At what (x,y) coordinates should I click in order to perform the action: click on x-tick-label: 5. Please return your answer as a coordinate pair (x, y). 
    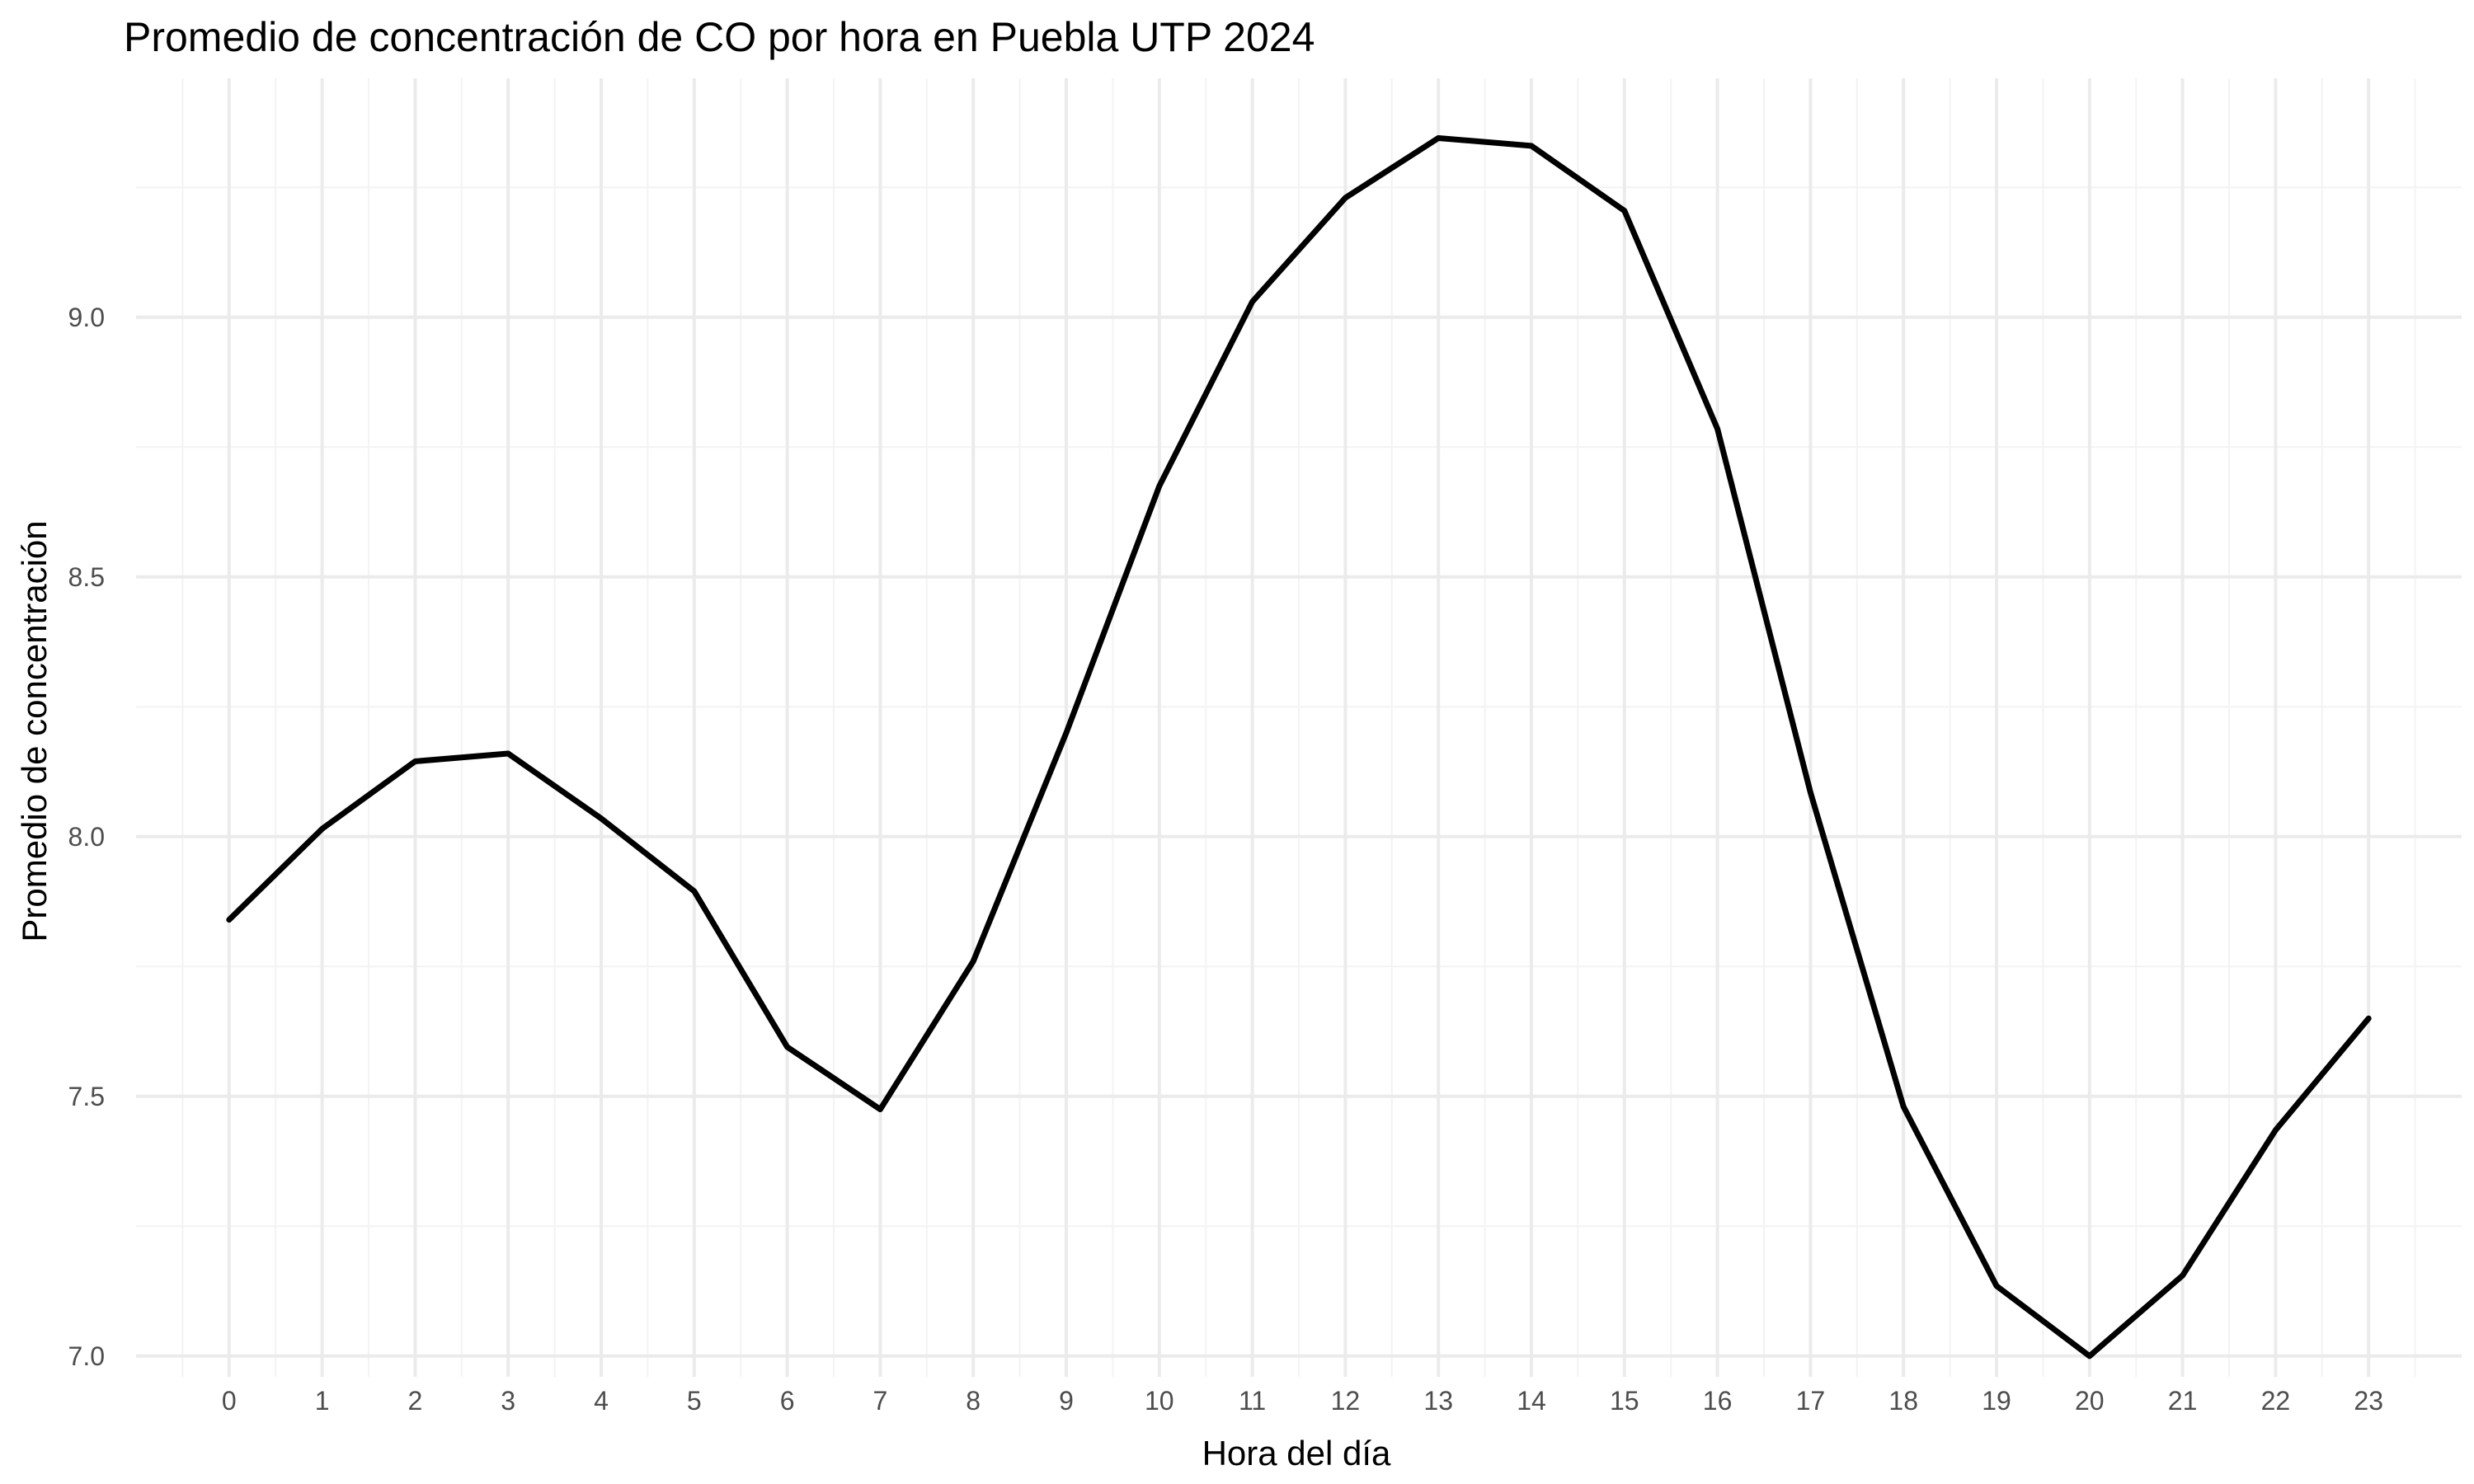
    Looking at the image, I should click on (694, 1401).